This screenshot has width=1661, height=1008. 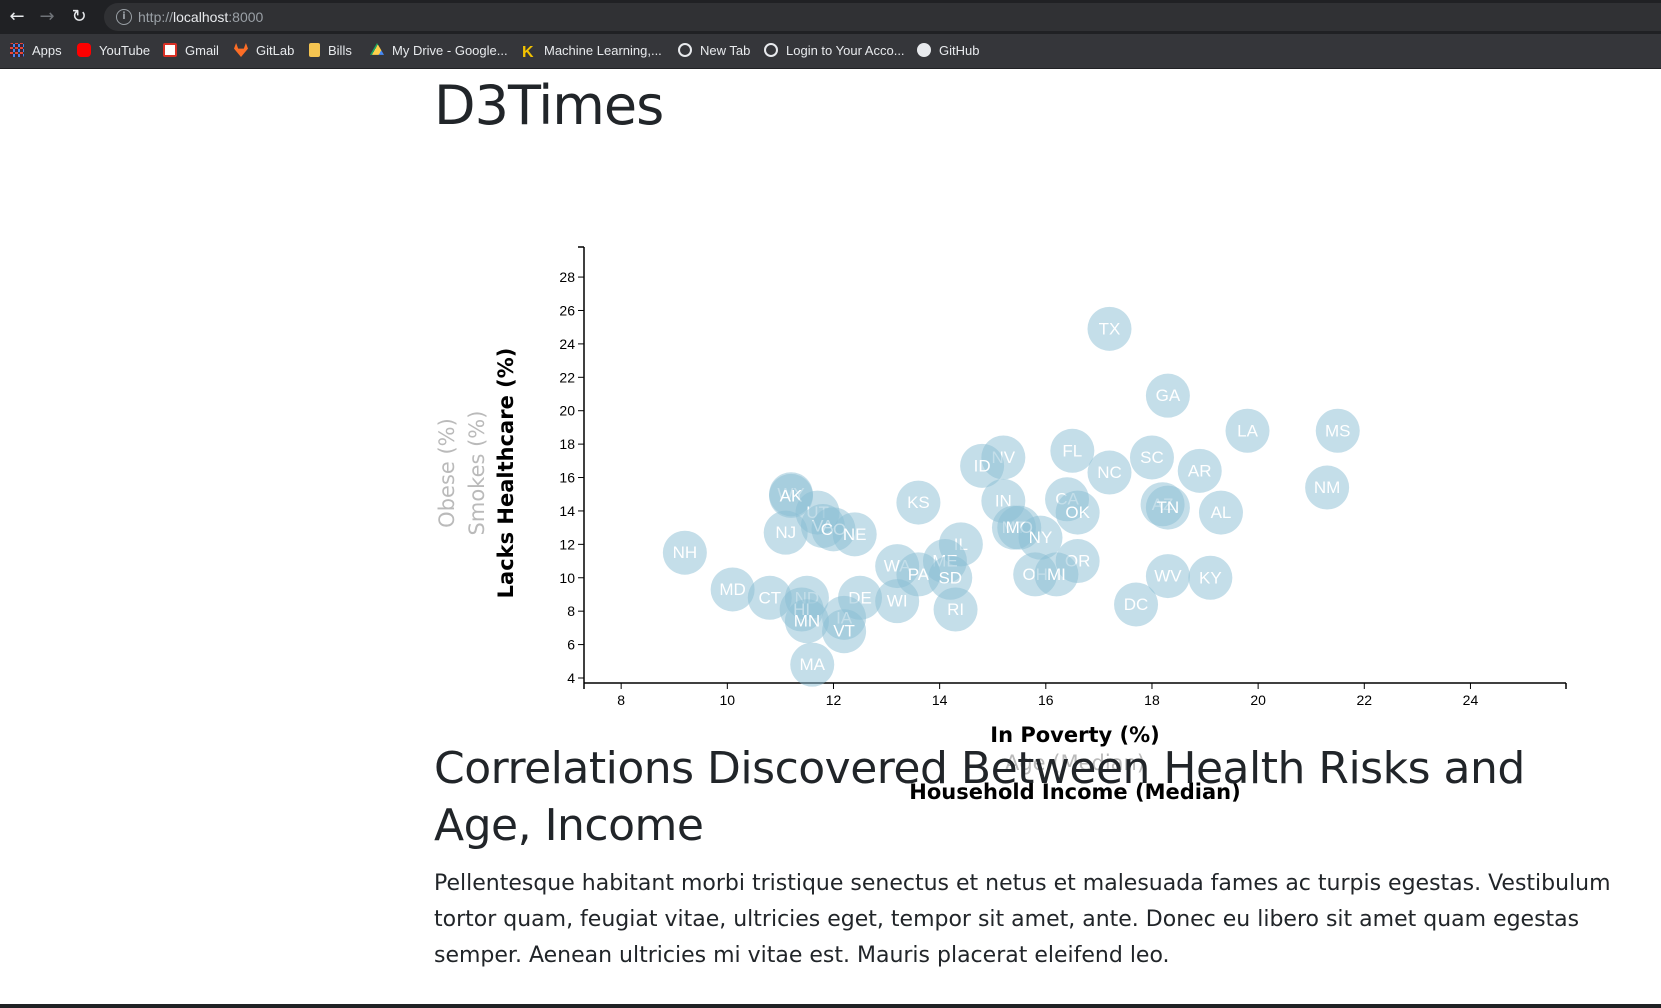 What do you see at coordinates (882, 17) in the screenshot?
I see `address-bar: i http://localhost:8000` at bounding box center [882, 17].